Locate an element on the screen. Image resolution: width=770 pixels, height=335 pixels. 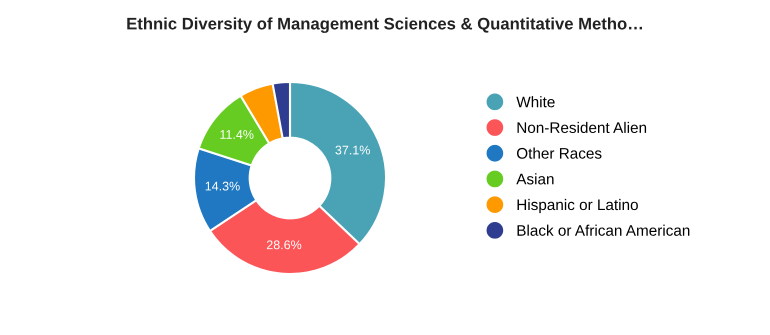
legend-label: Non-Resident Alien is located at coordinates (582, 128).